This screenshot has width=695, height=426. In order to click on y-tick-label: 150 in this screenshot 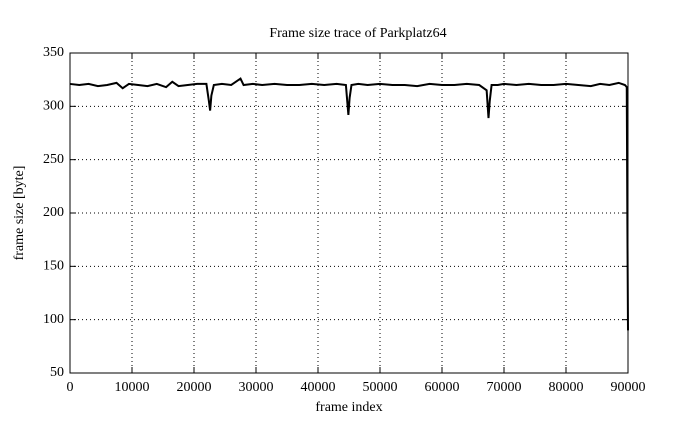, I will do `click(53, 266)`.